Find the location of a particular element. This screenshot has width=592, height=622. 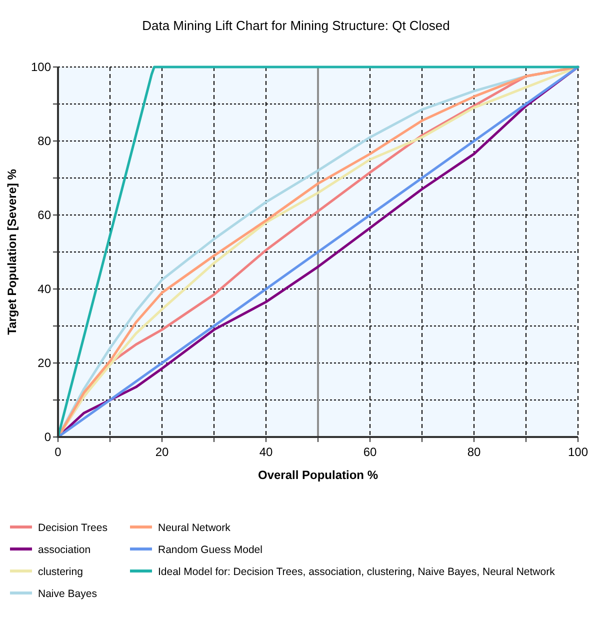

chart-title: Data Mining Lift Chart for Mining Structure: Qt Closed is located at coordinates (296, 25).